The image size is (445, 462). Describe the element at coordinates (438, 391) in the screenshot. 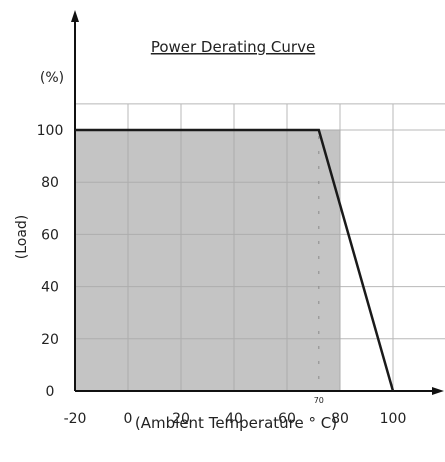

I see `x-axis-arrow` at that location.